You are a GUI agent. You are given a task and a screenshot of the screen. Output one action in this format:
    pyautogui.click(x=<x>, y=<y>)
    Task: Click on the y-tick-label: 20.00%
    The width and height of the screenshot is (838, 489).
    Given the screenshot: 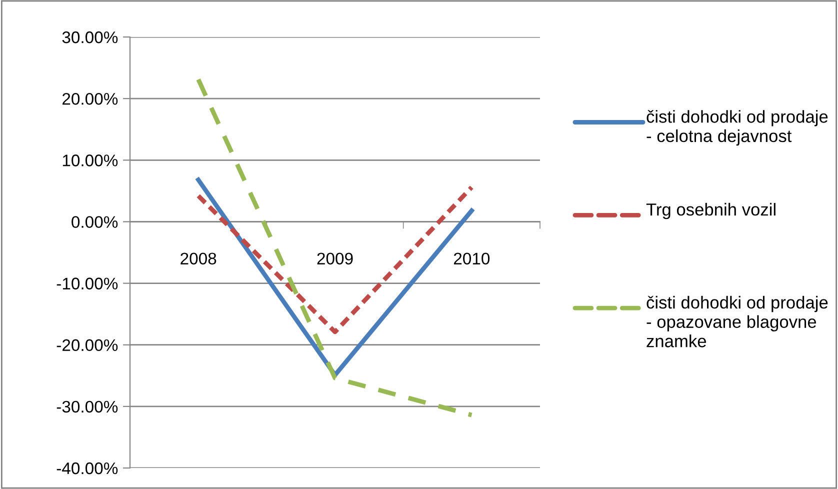 What is the action you would take?
    pyautogui.click(x=90, y=98)
    